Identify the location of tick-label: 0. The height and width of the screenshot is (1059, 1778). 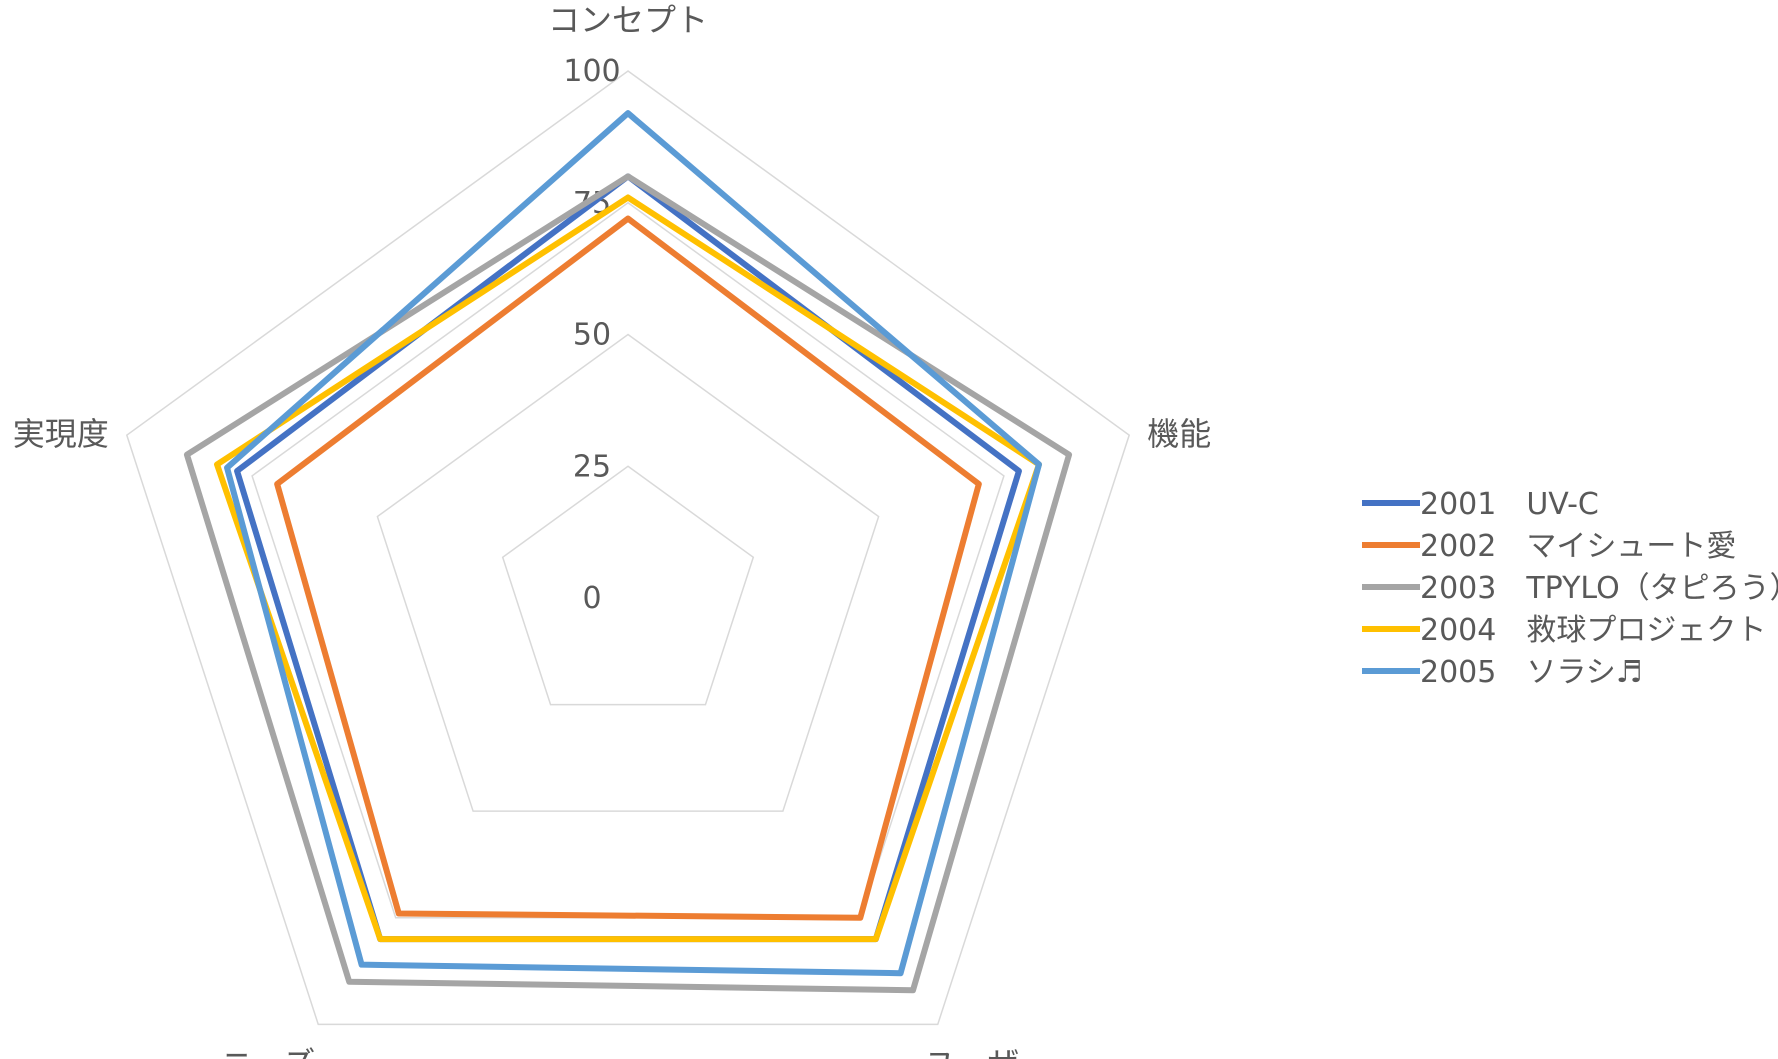
(591, 598).